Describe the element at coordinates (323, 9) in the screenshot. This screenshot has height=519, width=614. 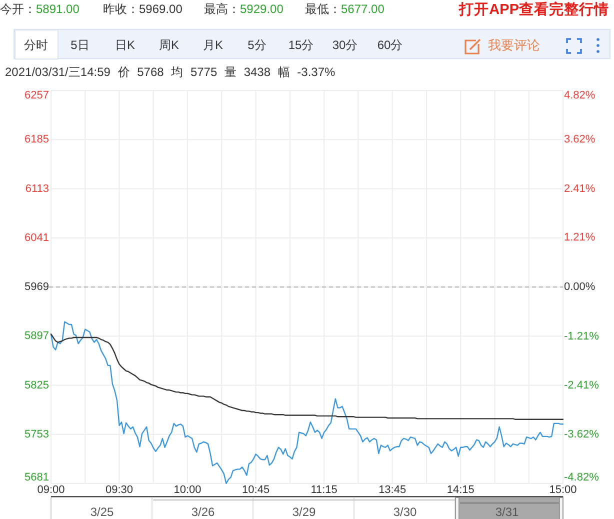
I see `text: 最低：` at that location.